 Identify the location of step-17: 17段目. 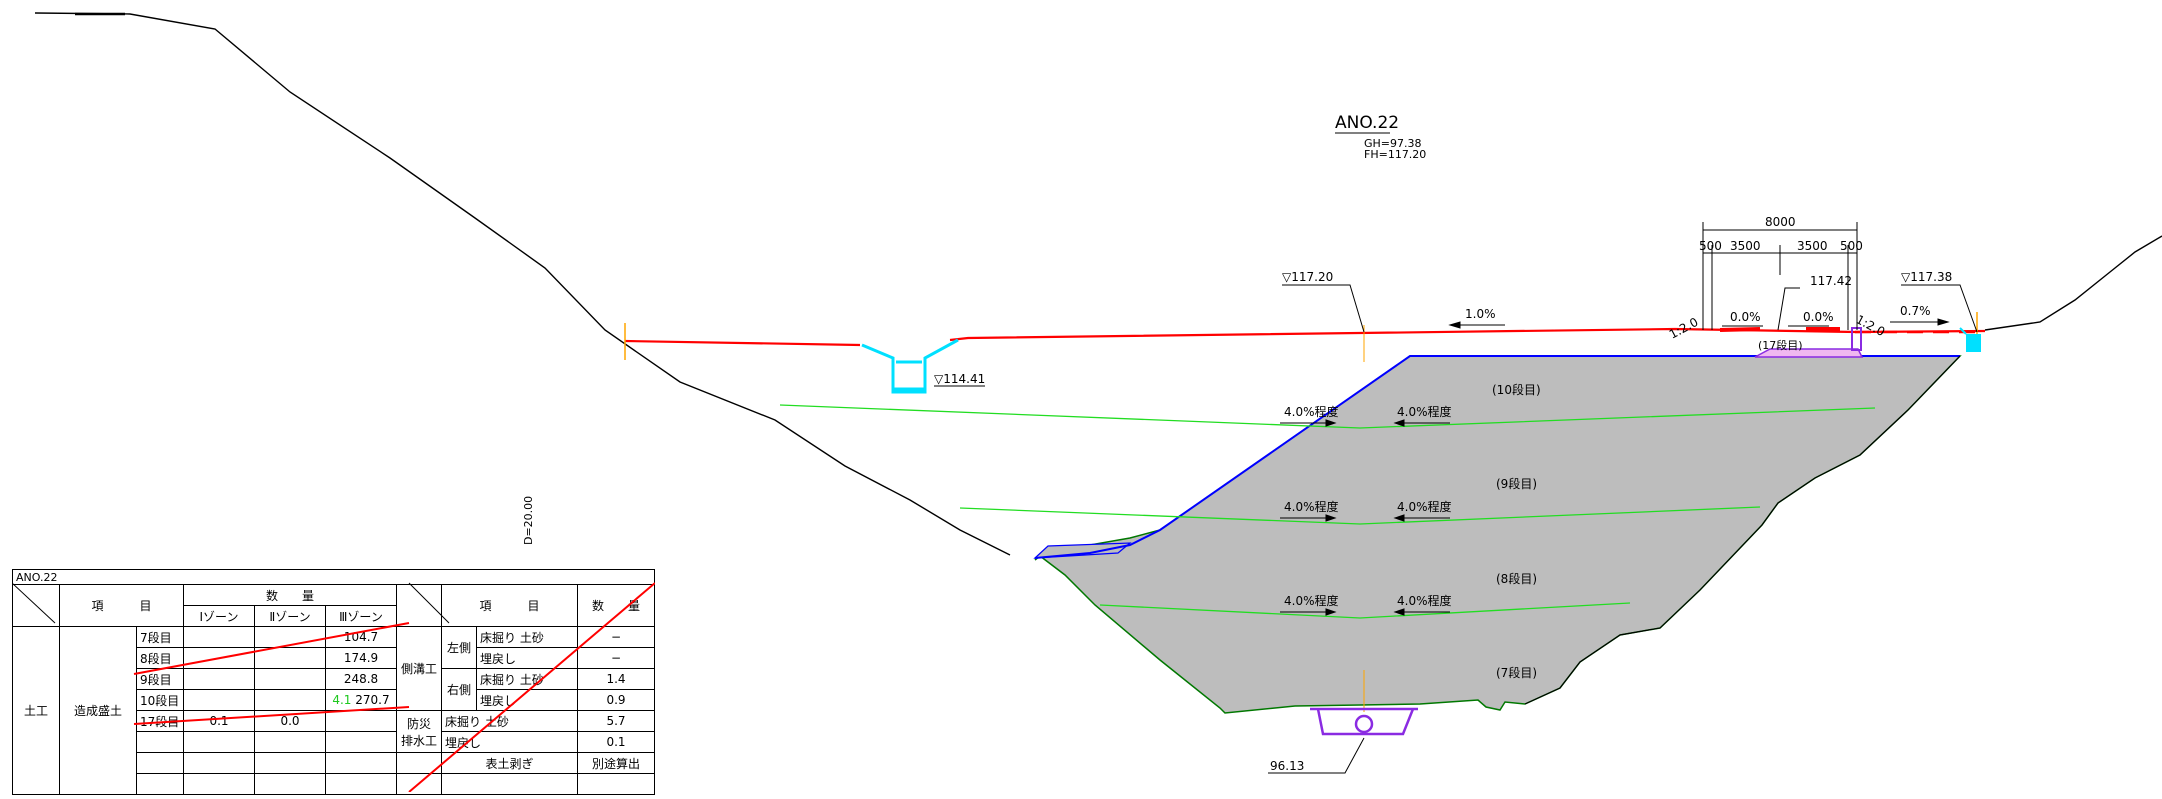
(160, 721).